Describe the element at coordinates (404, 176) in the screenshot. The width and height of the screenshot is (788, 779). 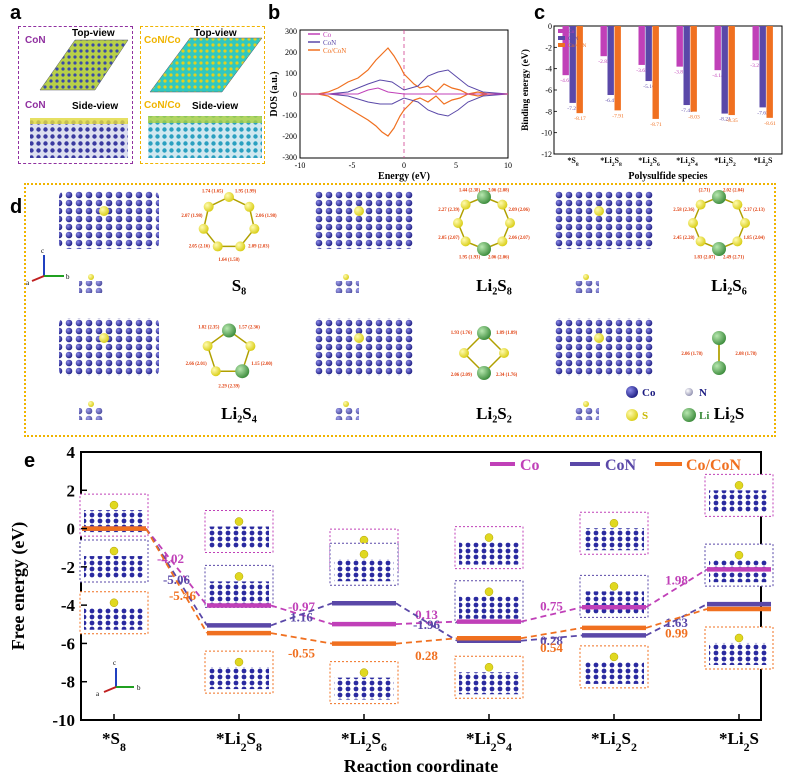
I see `dos-xlabel: Energy (eV)` at that location.